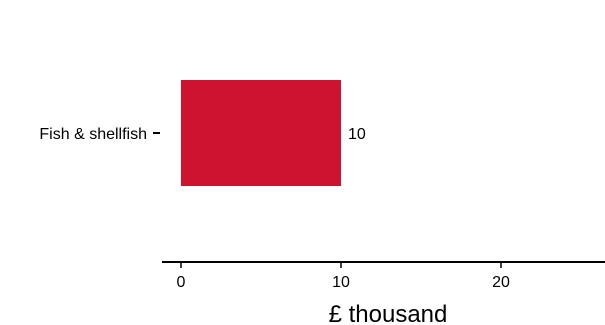 This screenshot has width=605, height=325. What do you see at coordinates (93, 134) in the screenshot?
I see `category-label-0: Fish & shellfish` at bounding box center [93, 134].